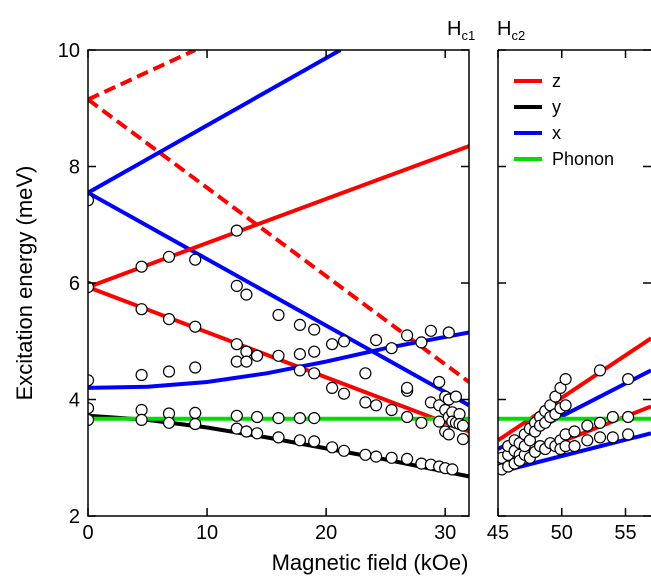 This screenshot has height=577, width=651. What do you see at coordinates (24, 283) in the screenshot?
I see `y-axis-title: Excitation energy (meV)` at bounding box center [24, 283].